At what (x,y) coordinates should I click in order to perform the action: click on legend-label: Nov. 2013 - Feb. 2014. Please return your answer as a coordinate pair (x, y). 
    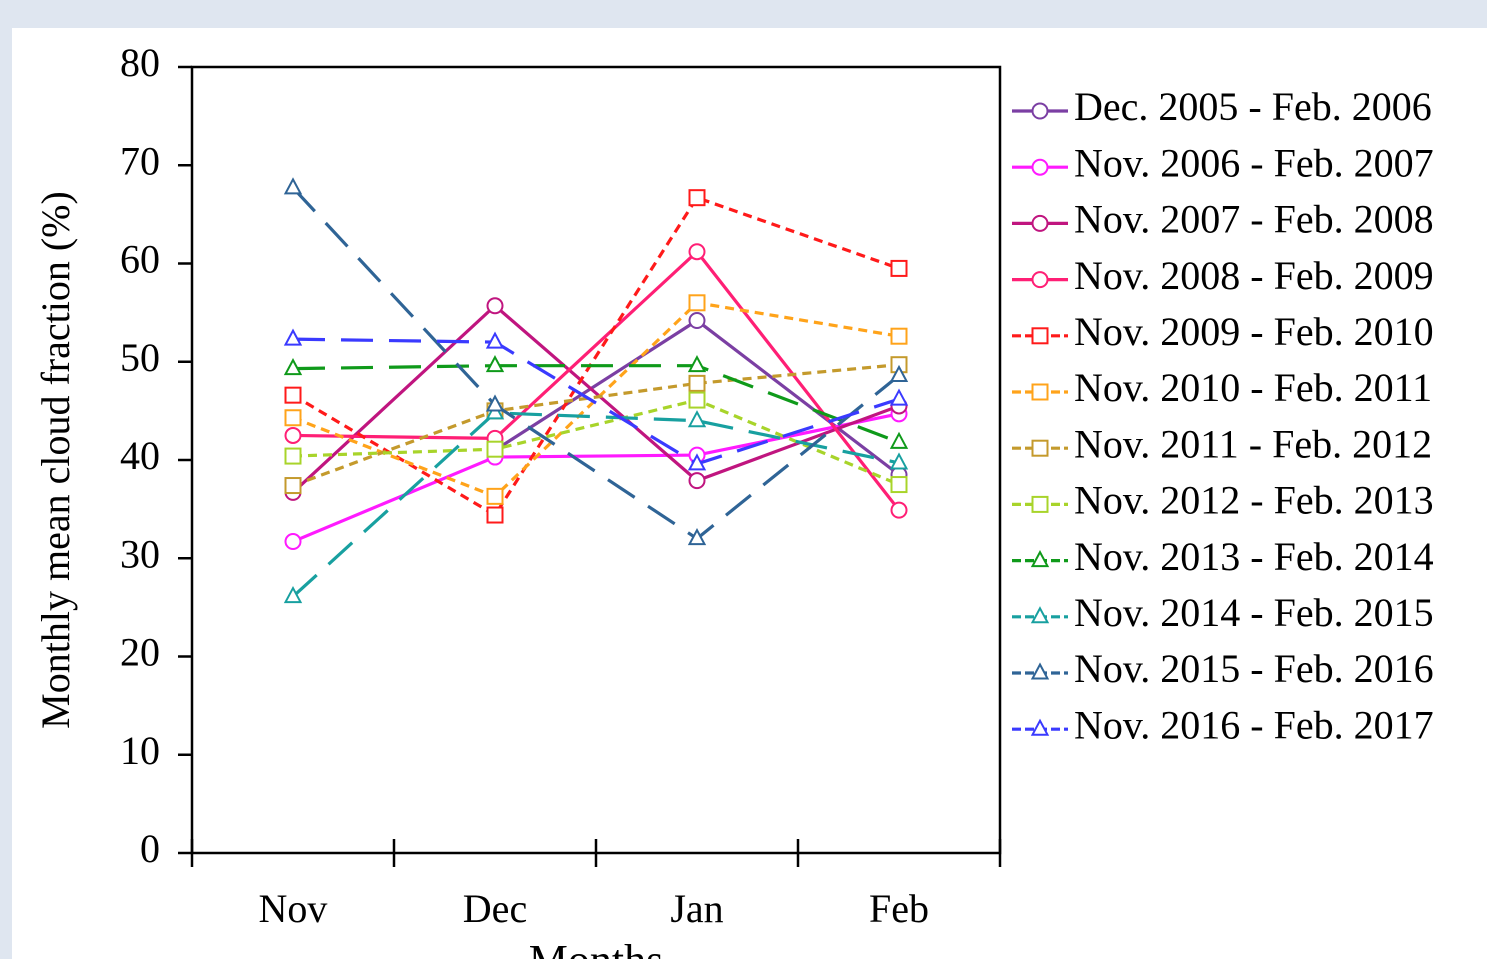
    Looking at the image, I should click on (1254, 556).